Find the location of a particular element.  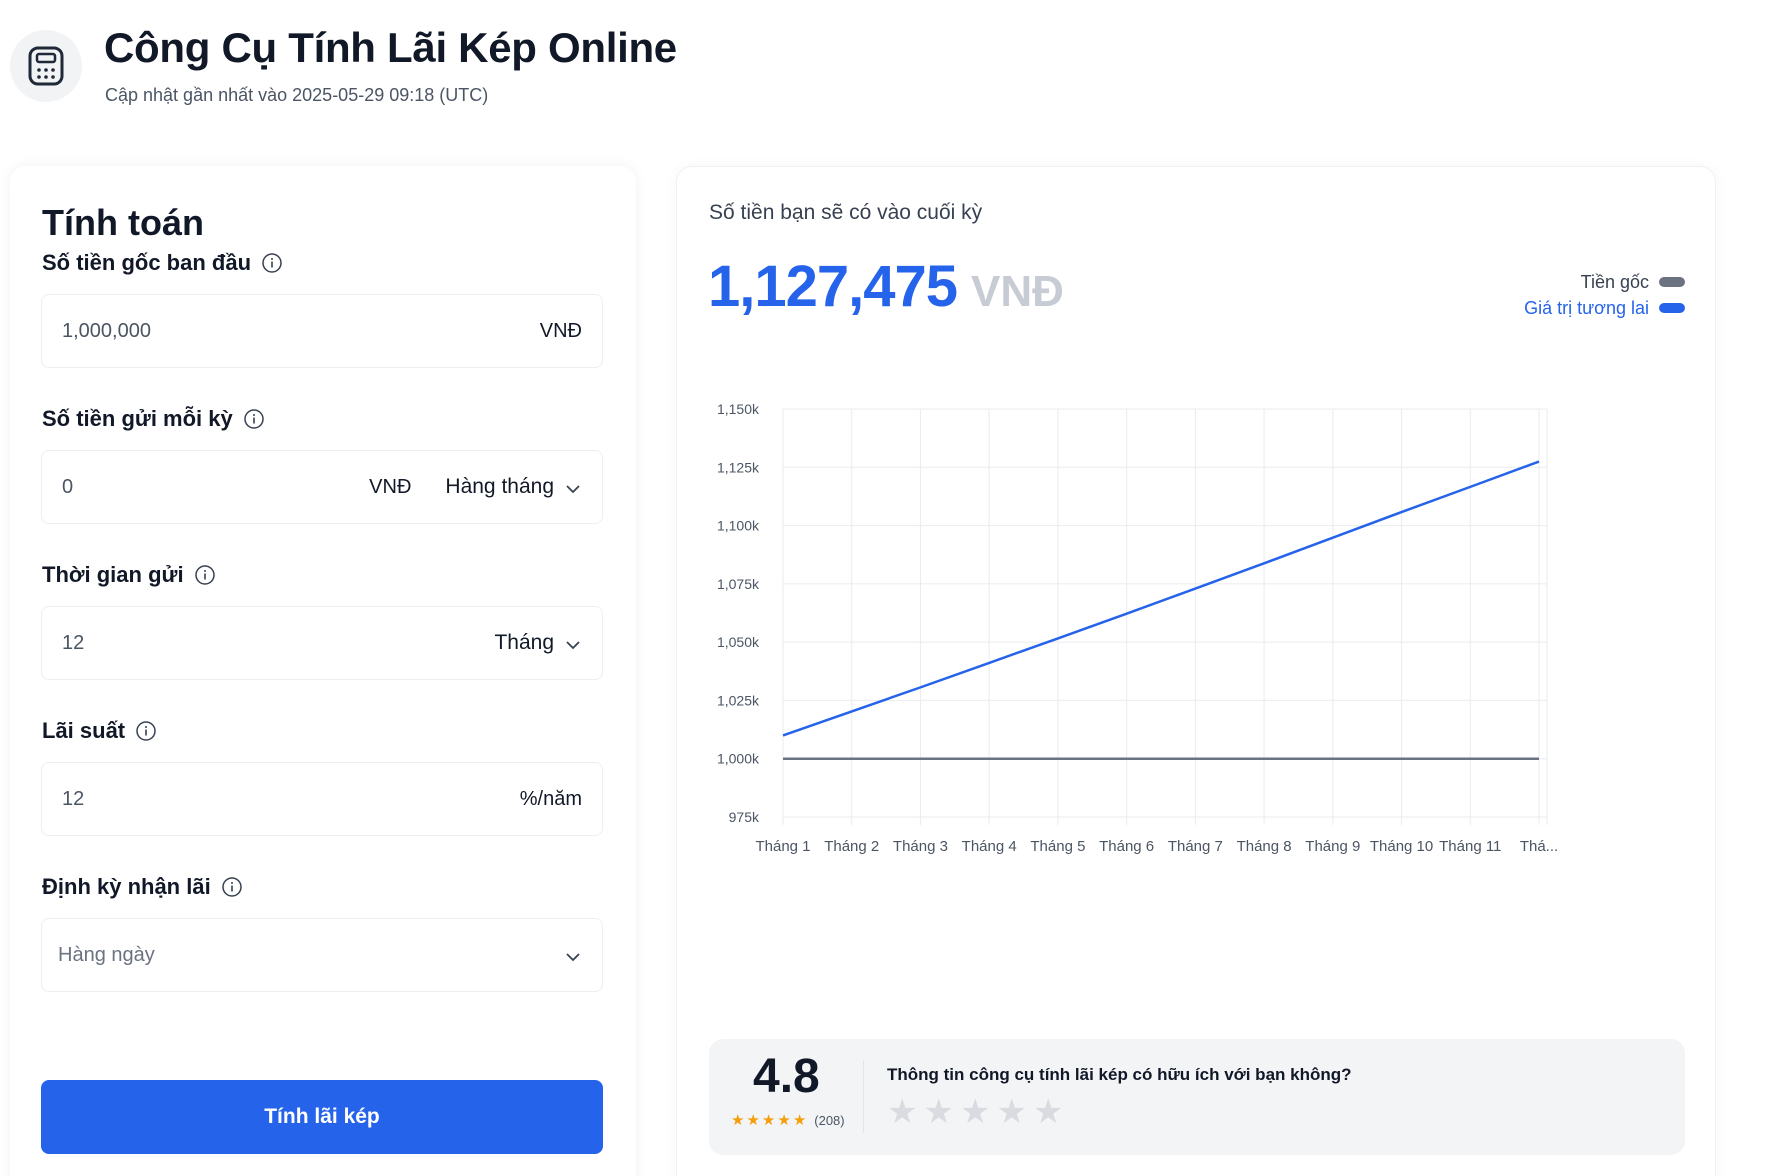

calculator-icon-svg is located at coordinates (46, 66).